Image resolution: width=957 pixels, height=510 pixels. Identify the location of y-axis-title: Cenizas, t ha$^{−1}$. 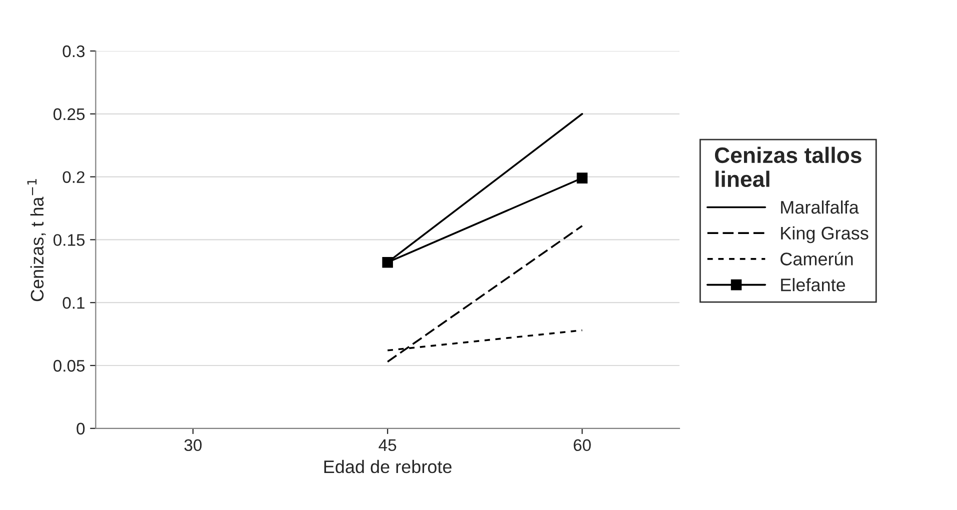
(36, 240).